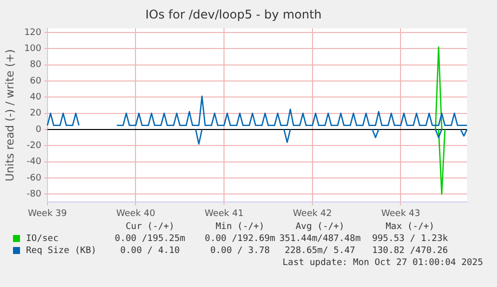 This screenshot has height=287, width=497. Describe the element at coordinates (410, 227) in the screenshot. I see `text: Max (-/+)` at that location.